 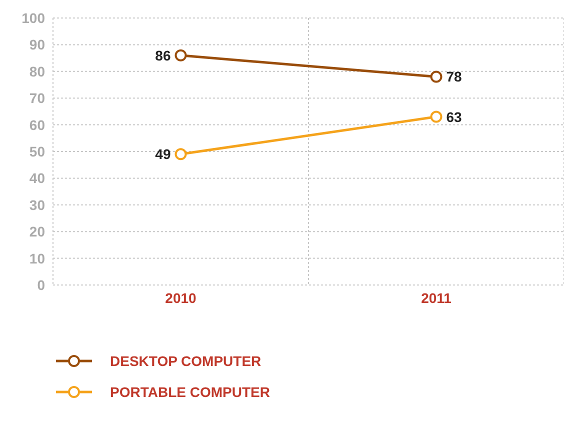 What do you see at coordinates (37, 151) in the screenshot?
I see `y-tick-label: 50` at bounding box center [37, 151].